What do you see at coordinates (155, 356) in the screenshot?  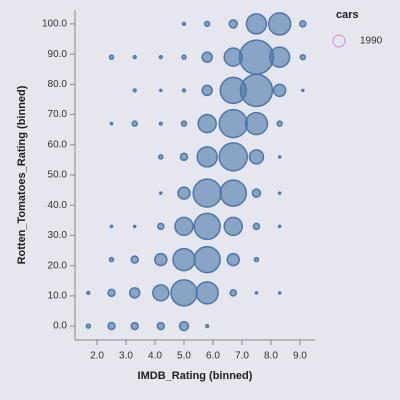 I see `x-tick-label: 4.0` at bounding box center [155, 356].